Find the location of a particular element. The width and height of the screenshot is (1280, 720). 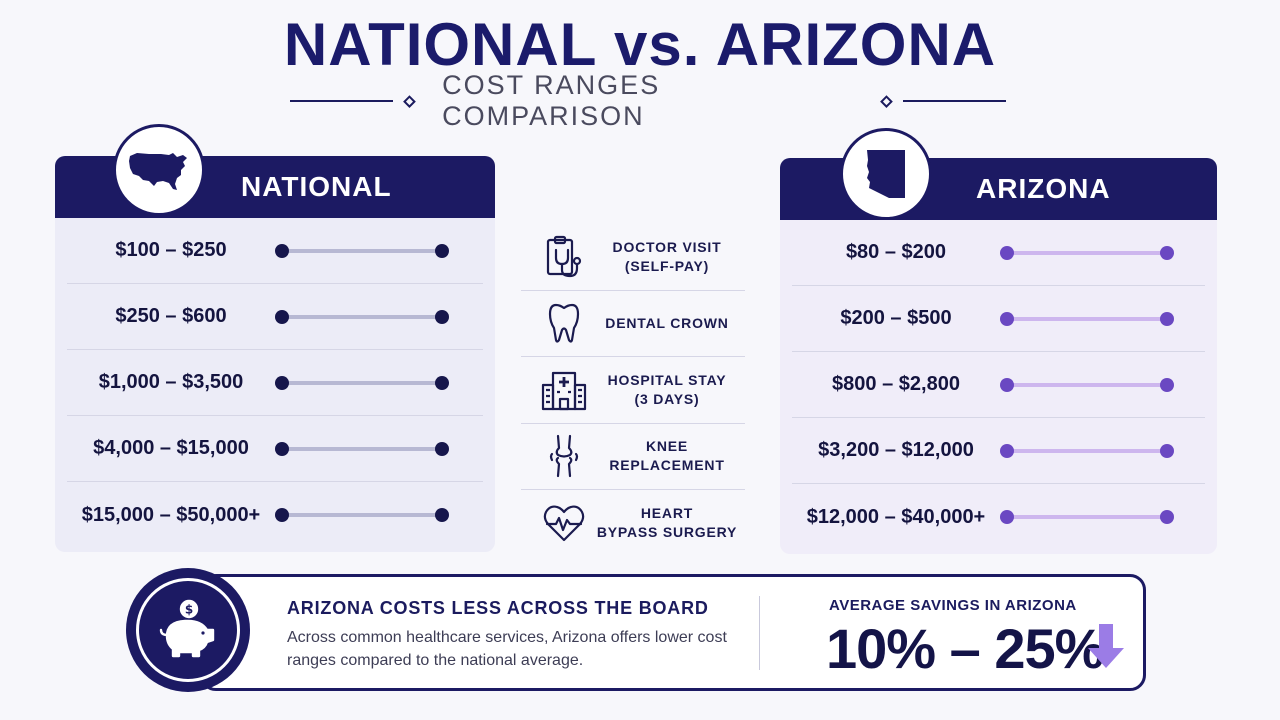

service-label: HOSPITAL STAY (3 DAYS) is located at coordinates (667, 389).